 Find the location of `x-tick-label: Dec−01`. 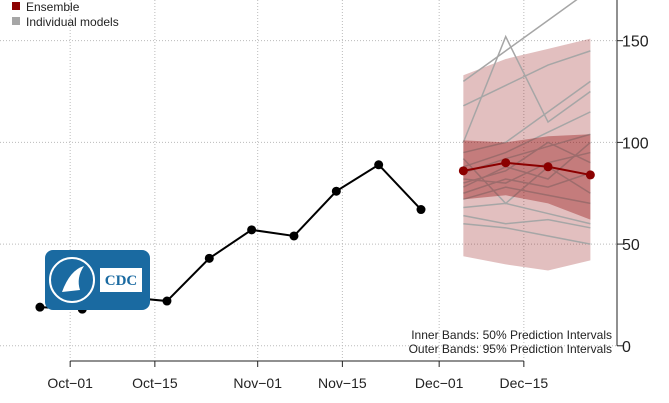

x-tick-label: Dec−01 is located at coordinates (439, 383).